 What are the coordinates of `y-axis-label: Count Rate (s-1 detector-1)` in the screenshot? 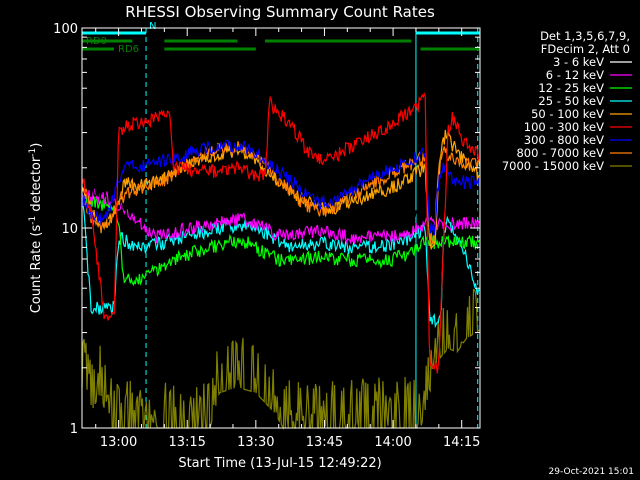 It's located at (36, 228).